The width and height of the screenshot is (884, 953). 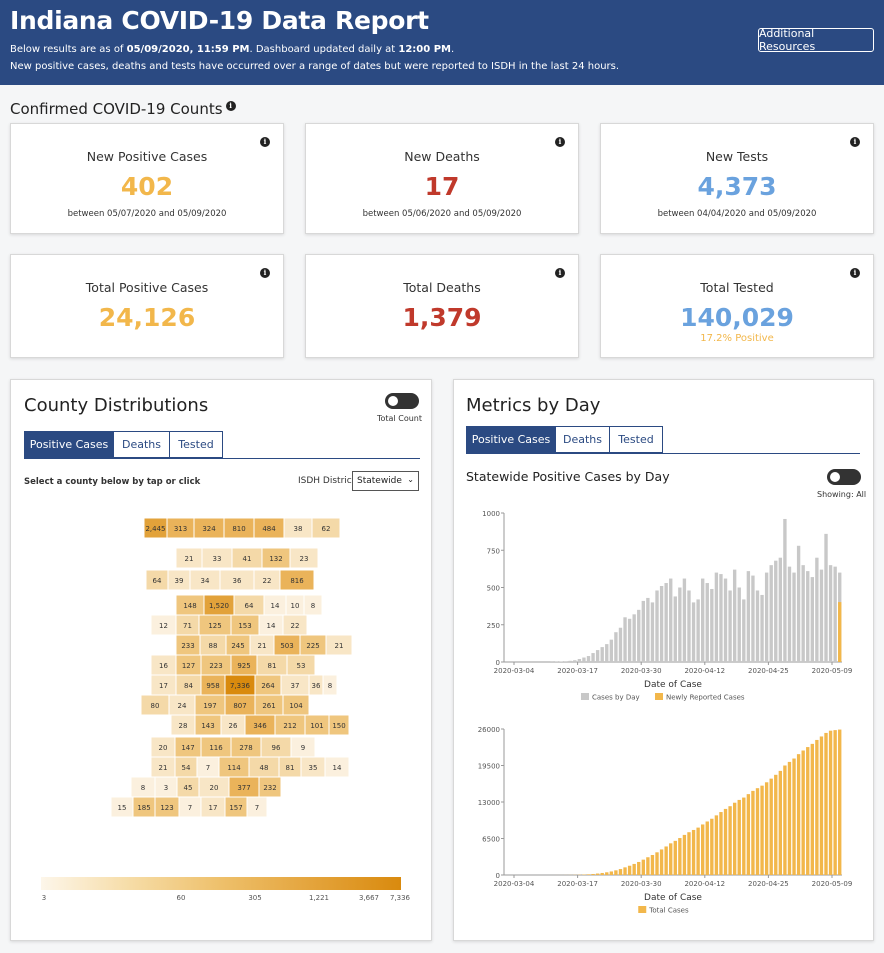 I want to click on county-shape: 54, so click(x=186, y=767).